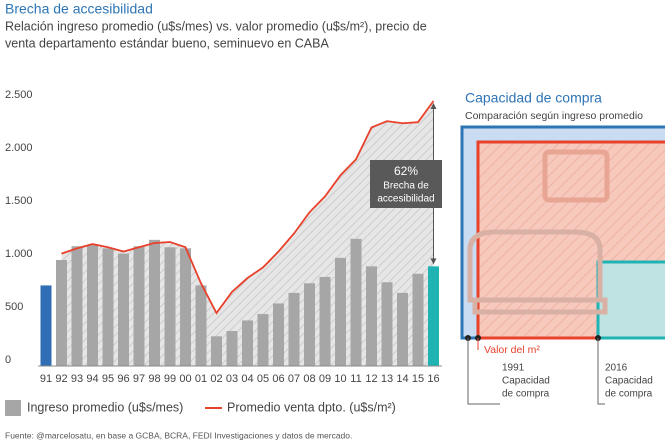 The width and height of the screenshot is (665, 440). What do you see at coordinates (513, 368) in the screenshot?
I see `label-1991: 1991` at bounding box center [513, 368].